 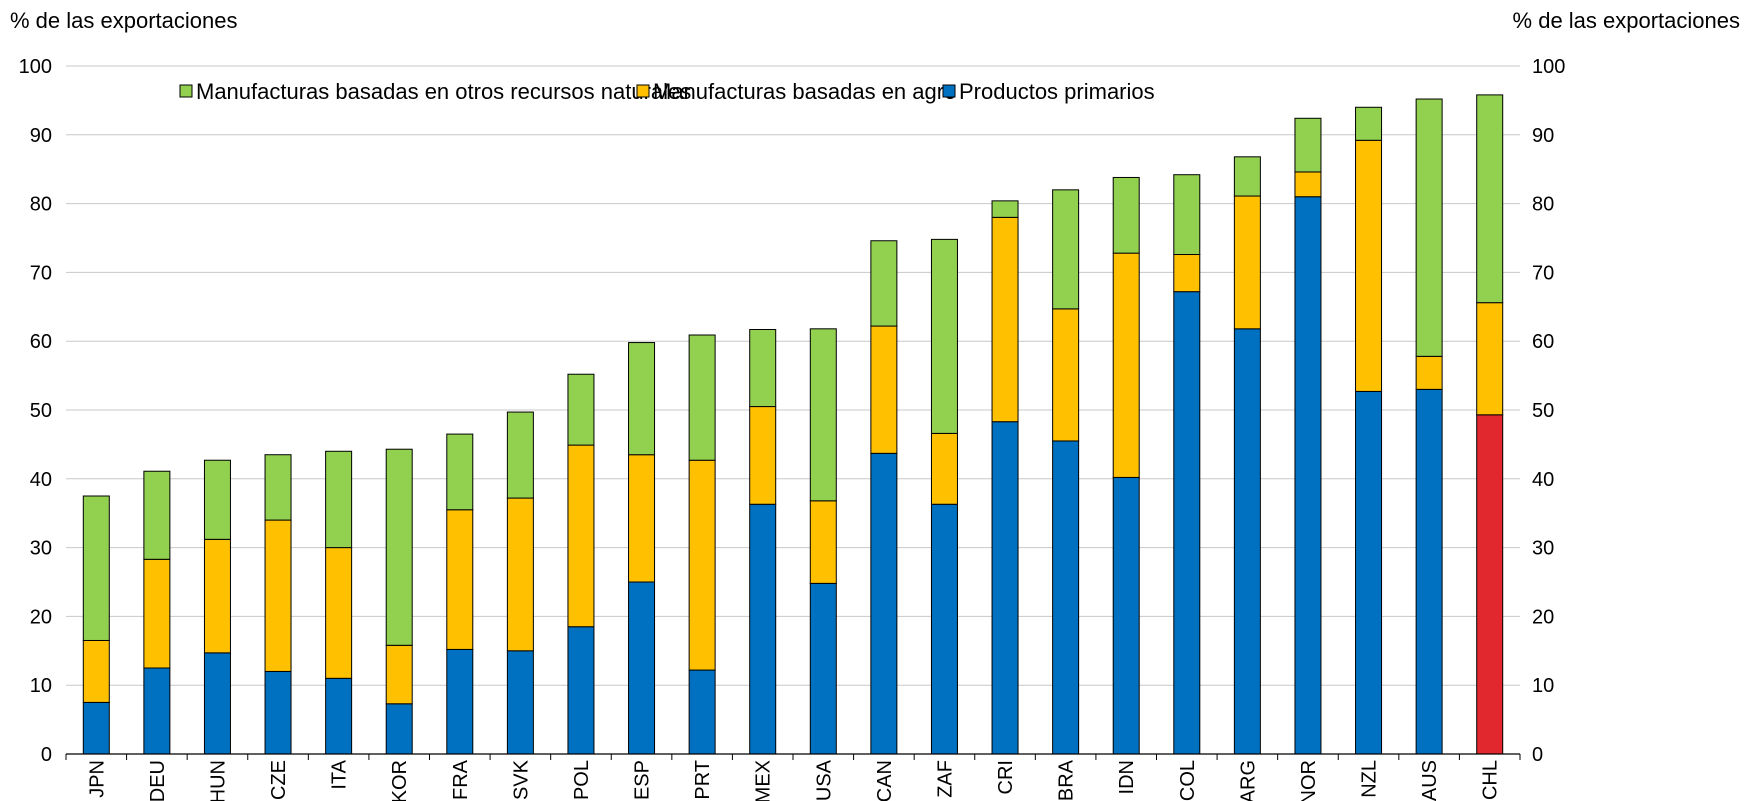 What do you see at coordinates (279, 780) in the screenshot?
I see `x-tick-label: CZE` at bounding box center [279, 780].